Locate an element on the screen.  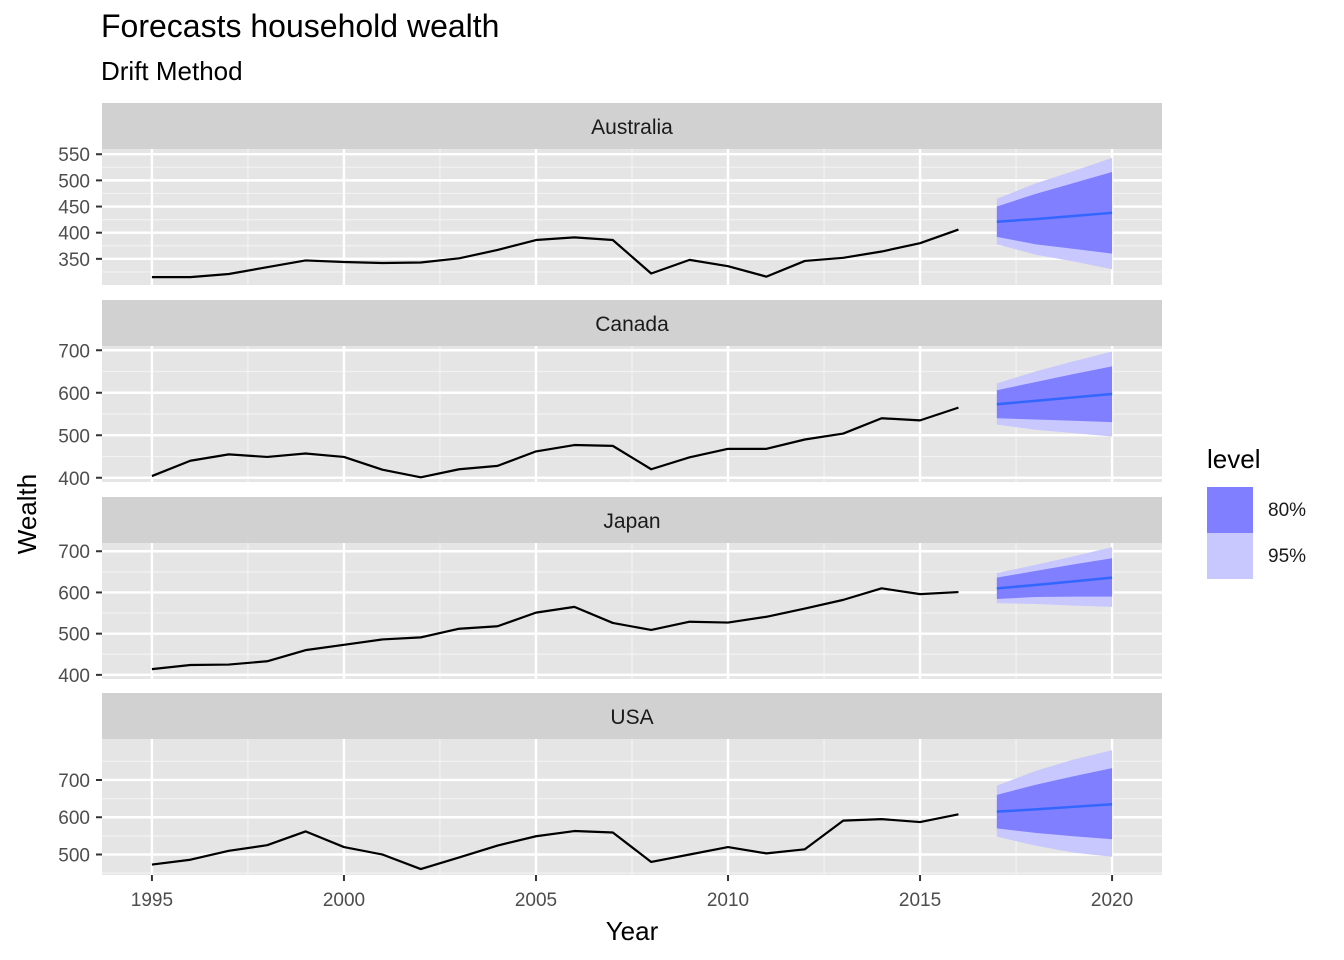
forecast-line-australia is located at coordinates (1054, 217).